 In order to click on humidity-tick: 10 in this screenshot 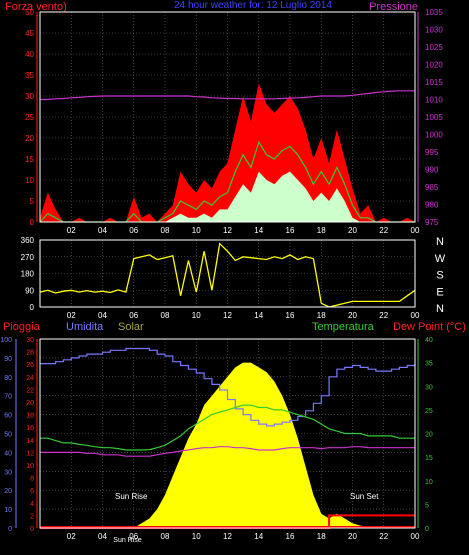, I will do `click(8, 510)`.